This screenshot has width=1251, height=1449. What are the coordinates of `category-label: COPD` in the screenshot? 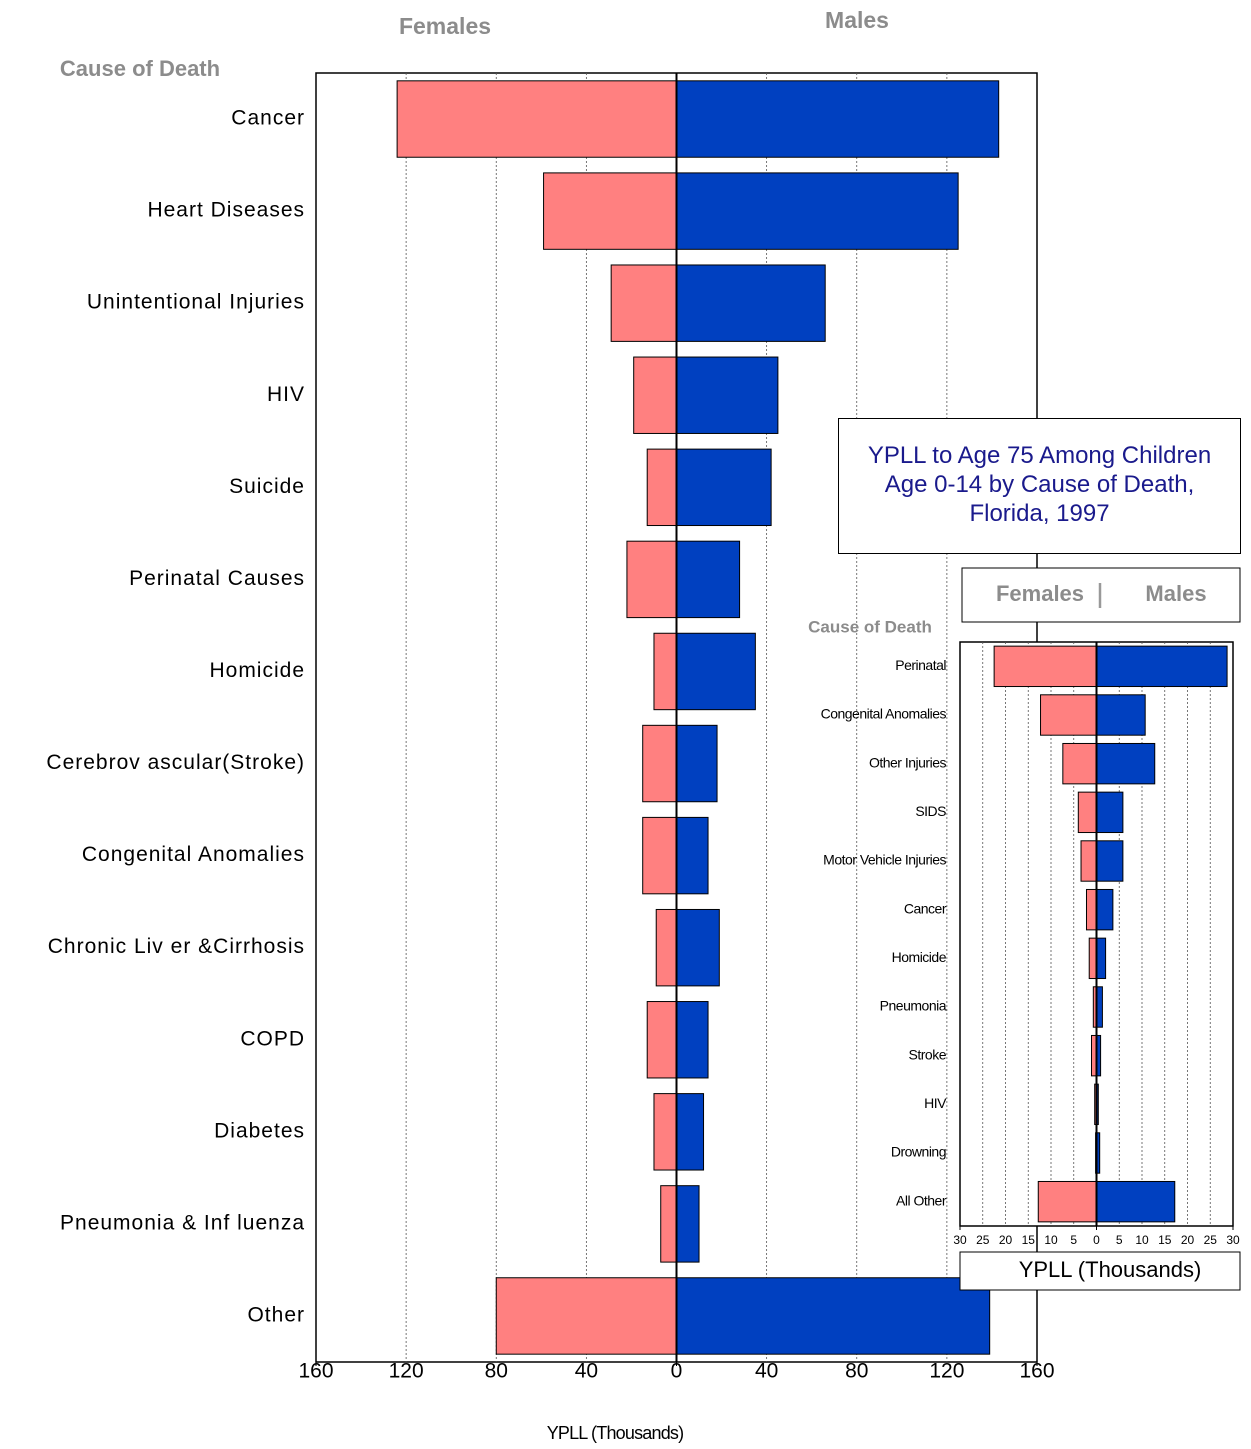 It's located at (272, 1038).